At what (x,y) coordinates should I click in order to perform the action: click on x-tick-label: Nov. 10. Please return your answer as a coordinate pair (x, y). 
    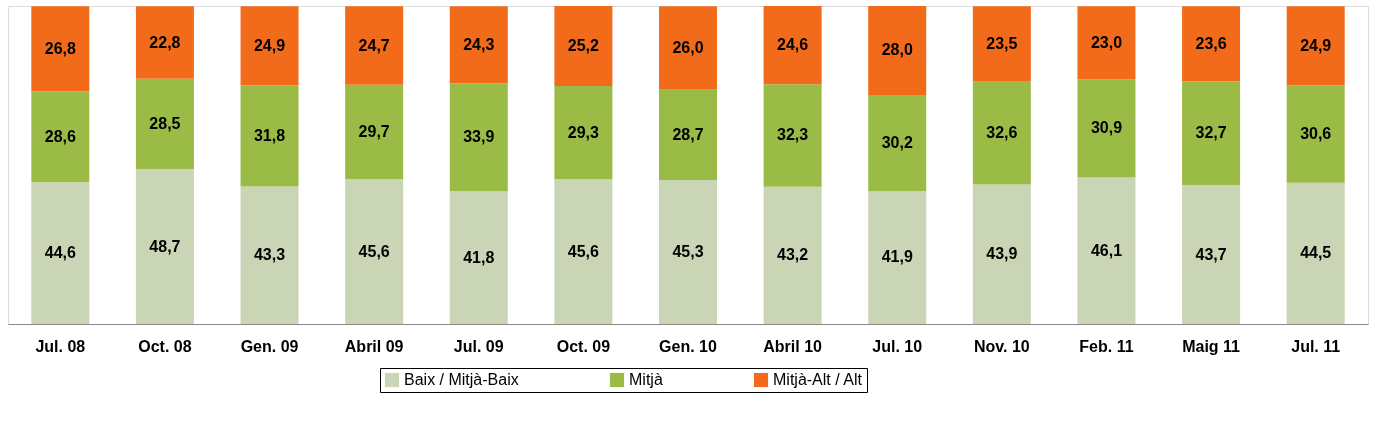
    Looking at the image, I should click on (1001, 346).